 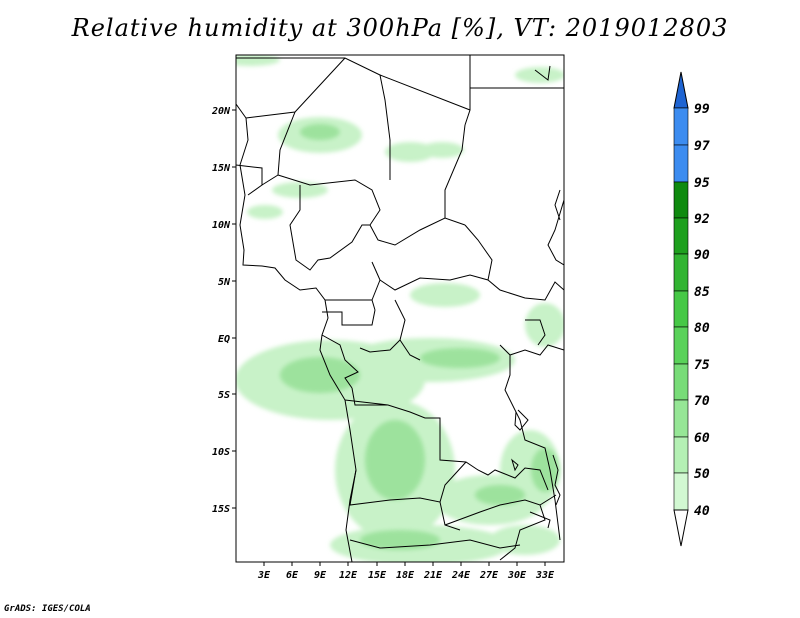 I want to click on colorbar-top-arrow, so click(x=681, y=90).